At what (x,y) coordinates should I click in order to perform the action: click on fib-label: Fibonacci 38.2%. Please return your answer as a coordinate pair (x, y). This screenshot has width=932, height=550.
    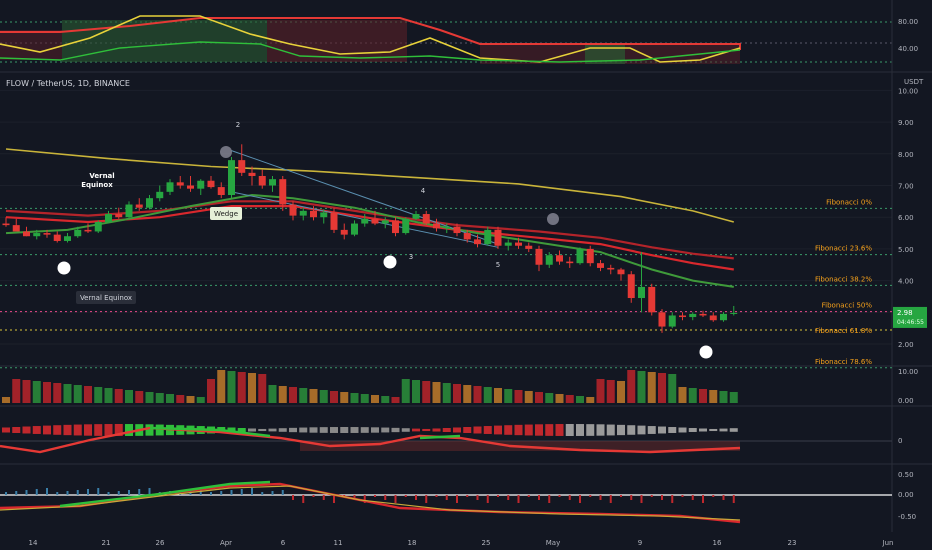
    Looking at the image, I should click on (843, 279).